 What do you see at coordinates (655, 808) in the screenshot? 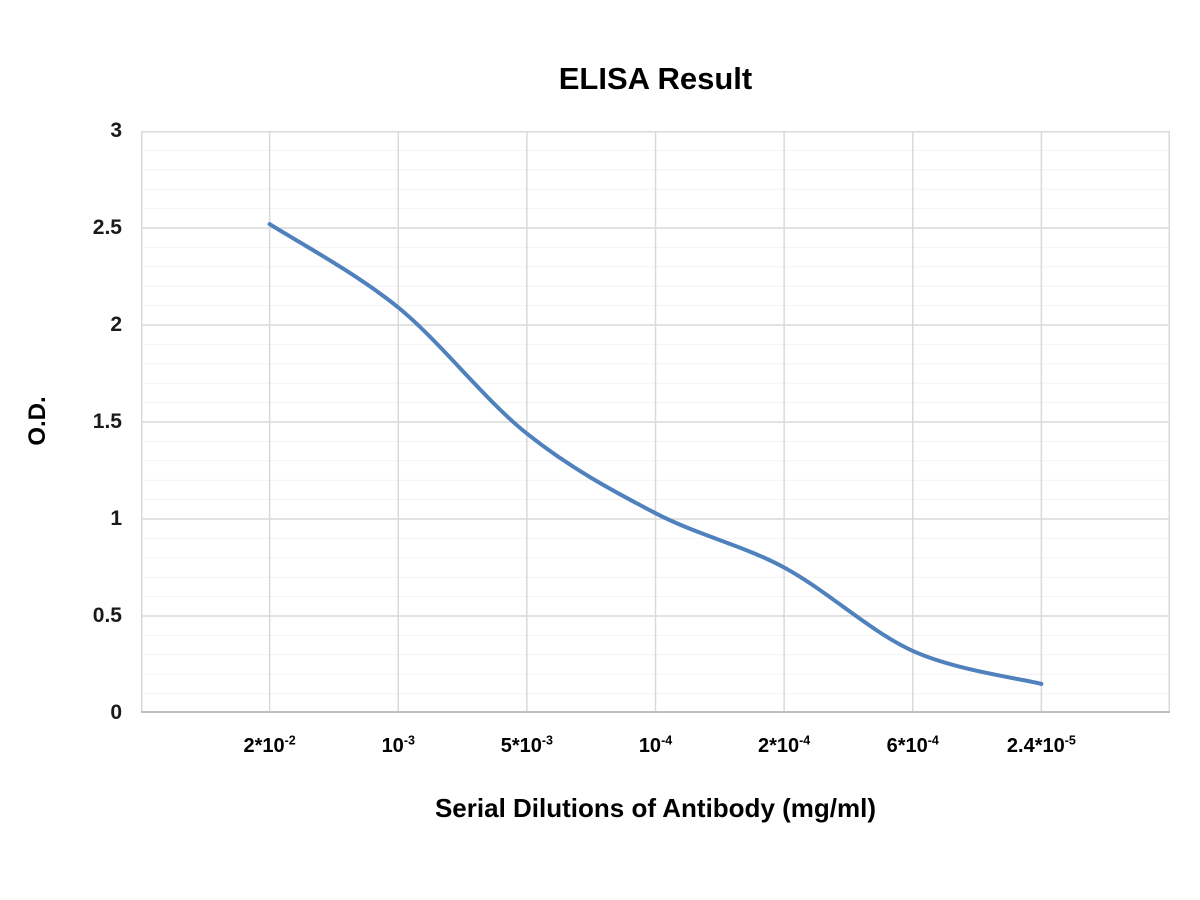
I see `x-axis-title: Serial Dilutions of Antibody (mg/ml)` at bounding box center [655, 808].